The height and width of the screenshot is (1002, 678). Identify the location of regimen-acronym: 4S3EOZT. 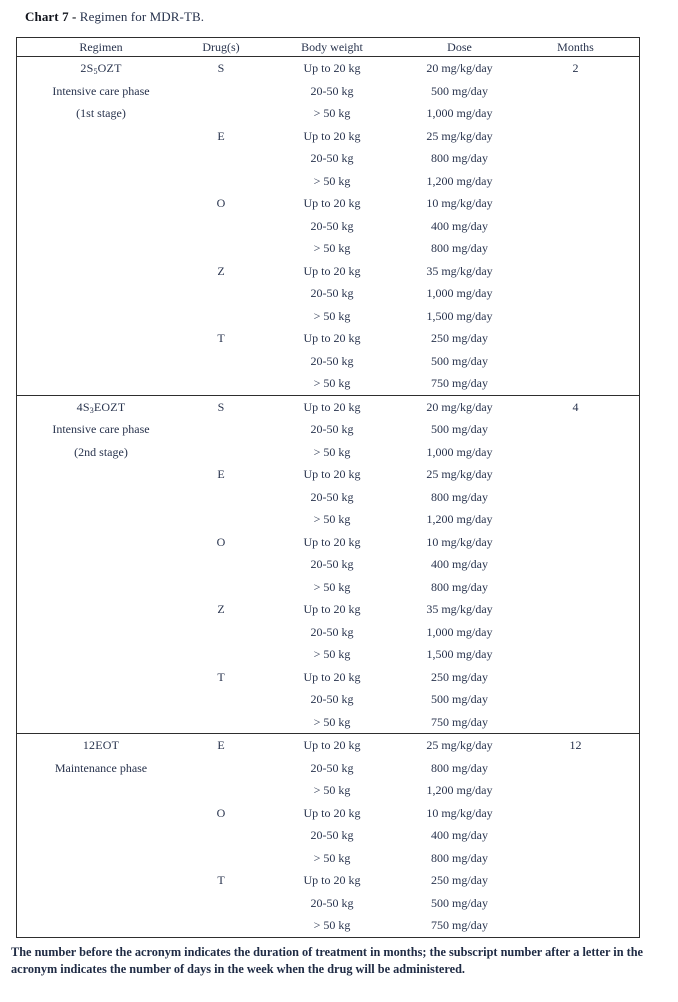
(101, 407).